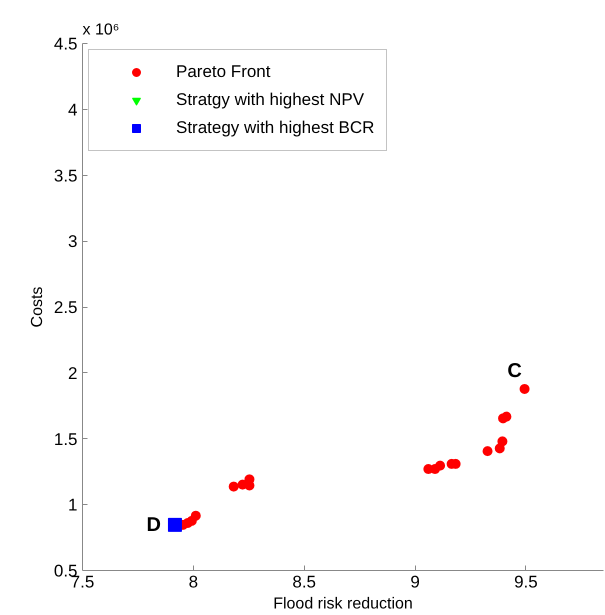 The height and width of the screenshot is (615, 605). Describe the element at coordinates (73, 242) in the screenshot. I see `y-tick-label: 3` at that location.